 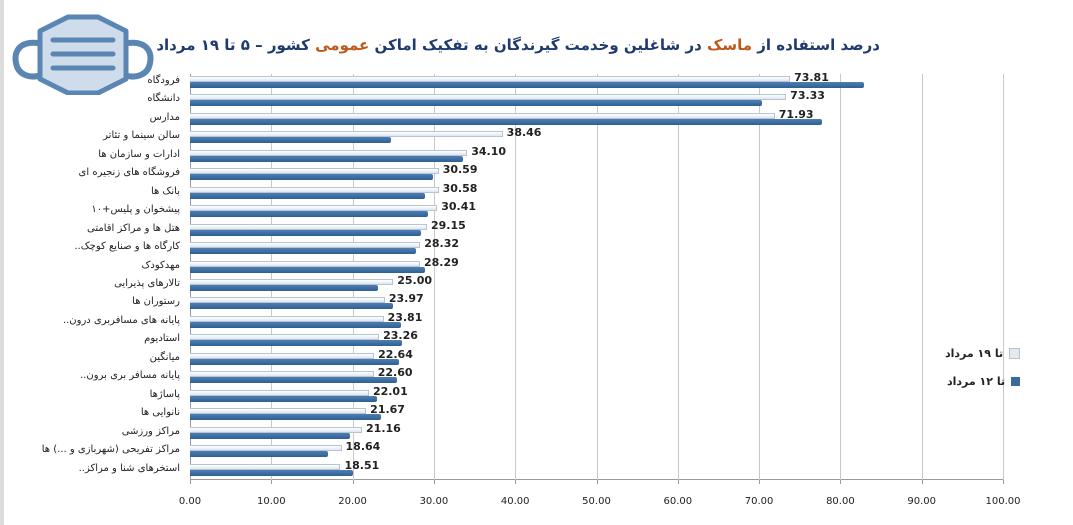 What do you see at coordinates (974, 353) in the screenshot?
I see `legend-label: تا ۱۹ مرداد` at bounding box center [974, 353].